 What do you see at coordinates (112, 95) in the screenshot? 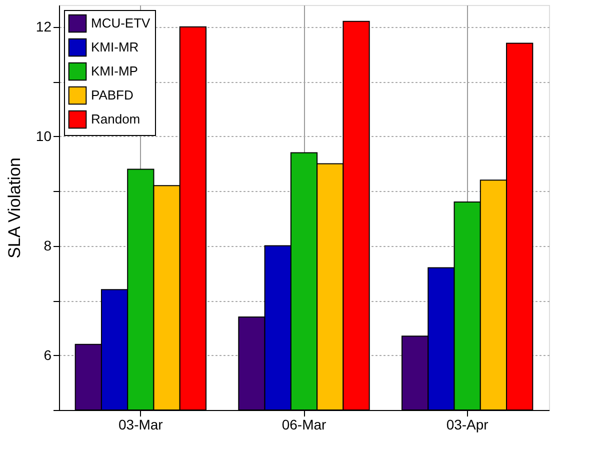
I see `legend-label: PABFD` at bounding box center [112, 95].